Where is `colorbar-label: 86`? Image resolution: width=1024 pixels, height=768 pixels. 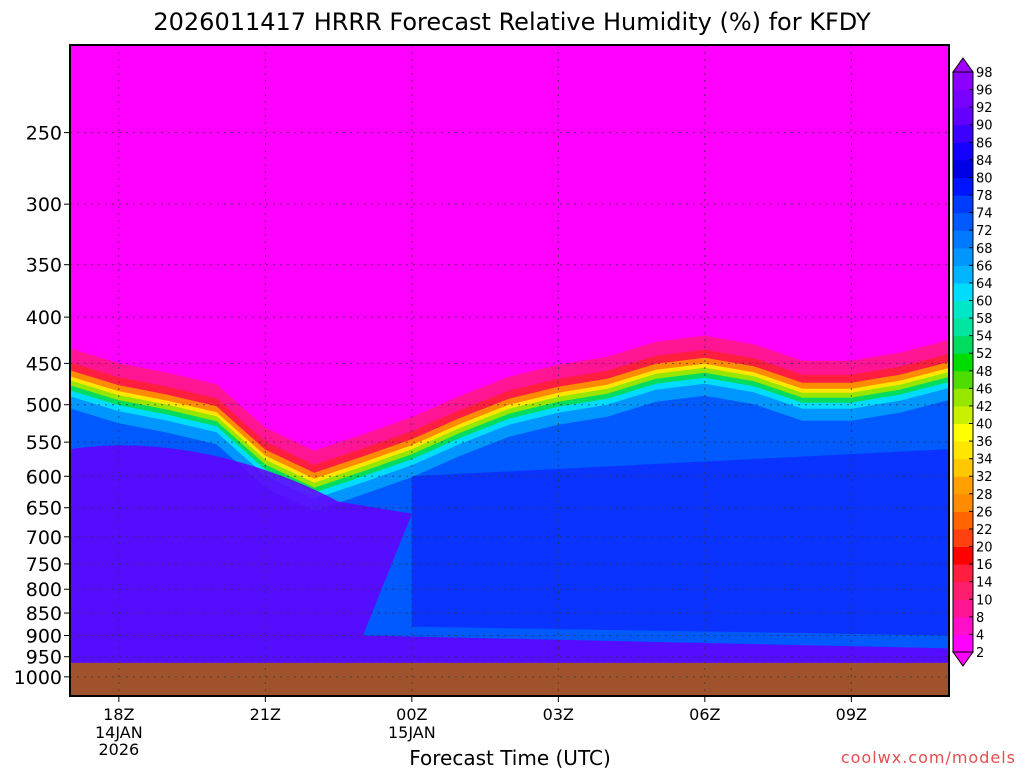
colorbar-label: 86 is located at coordinates (984, 143).